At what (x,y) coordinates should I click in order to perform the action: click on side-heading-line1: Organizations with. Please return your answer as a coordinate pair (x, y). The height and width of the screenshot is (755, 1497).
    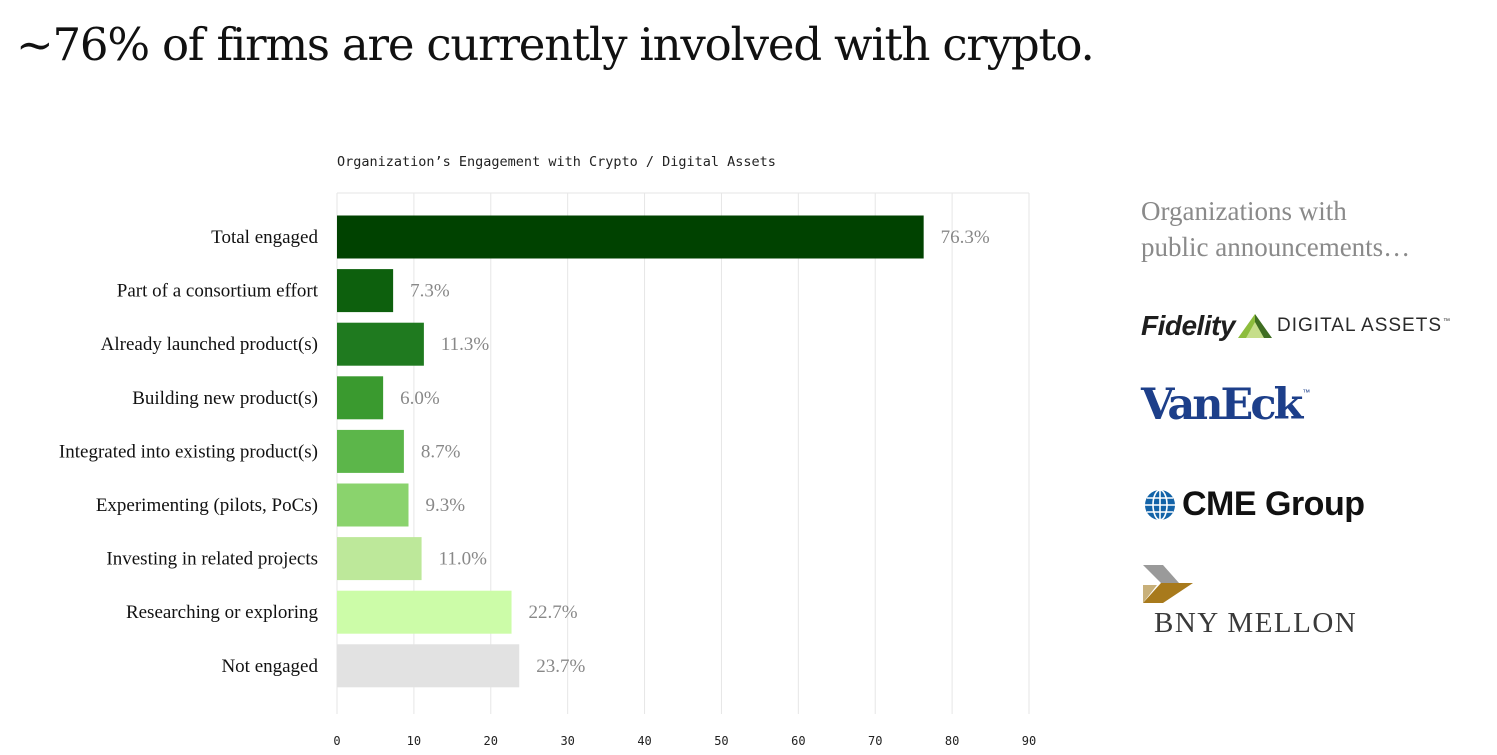
    Looking at the image, I should click on (1244, 211).